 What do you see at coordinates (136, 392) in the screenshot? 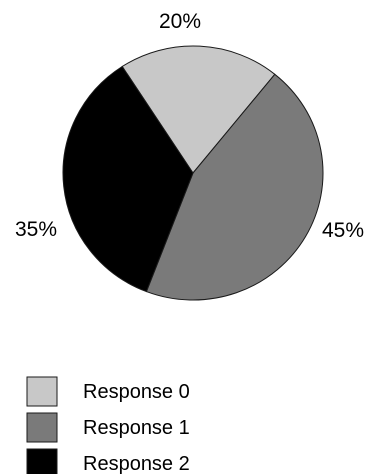
I see `legend-label-response-0: Response 0` at bounding box center [136, 392].